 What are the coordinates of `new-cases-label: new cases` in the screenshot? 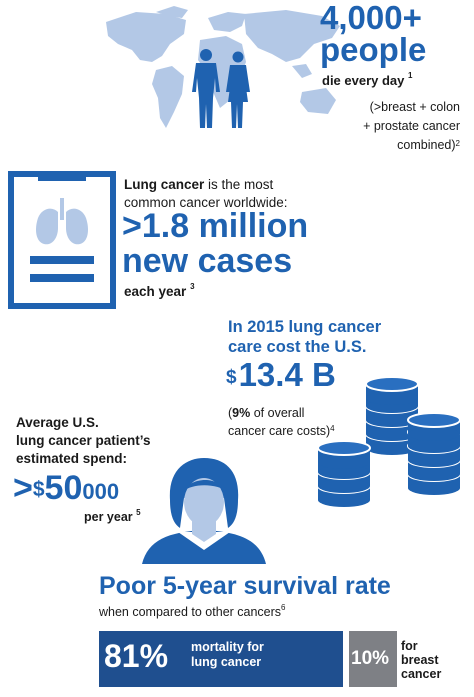 It's located at (207, 261).